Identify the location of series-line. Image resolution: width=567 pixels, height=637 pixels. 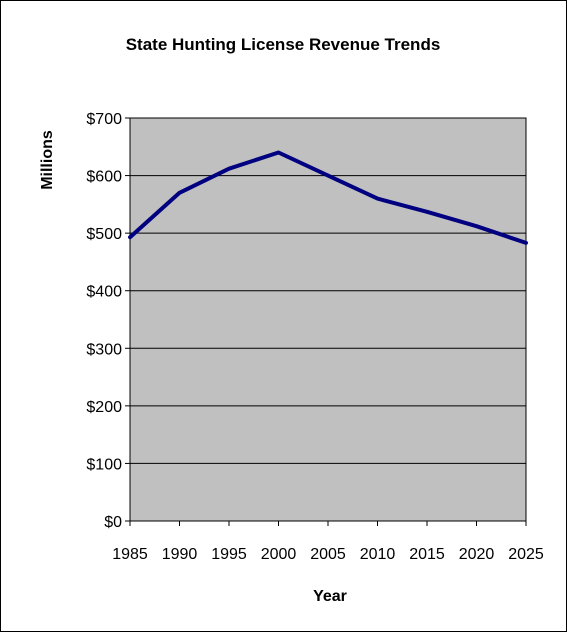
(328, 197).